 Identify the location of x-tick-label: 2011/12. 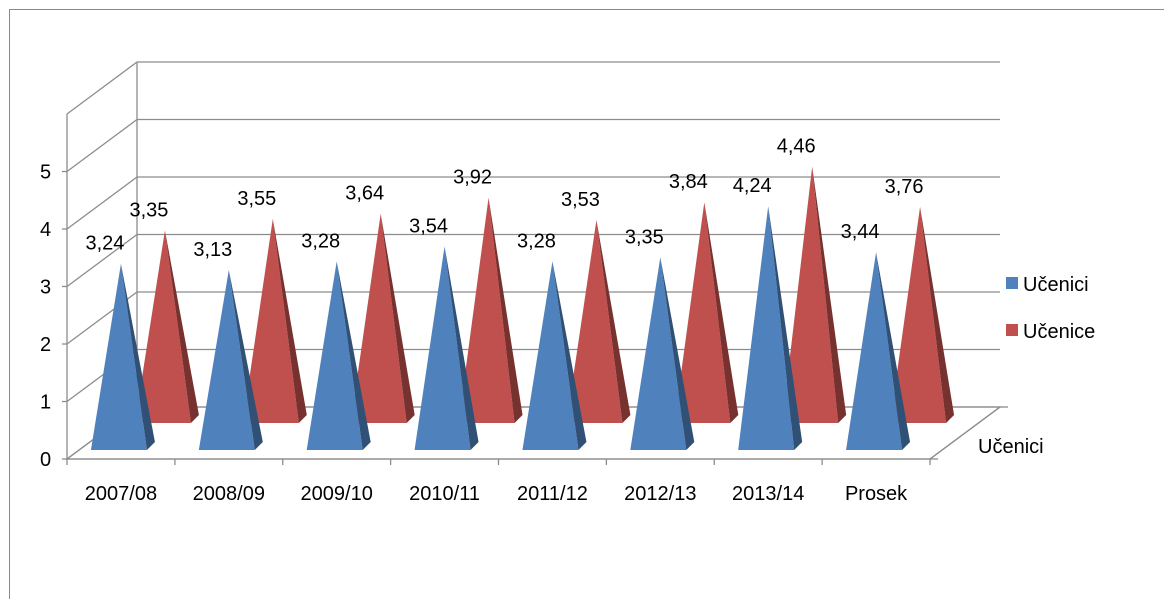
(552, 494).